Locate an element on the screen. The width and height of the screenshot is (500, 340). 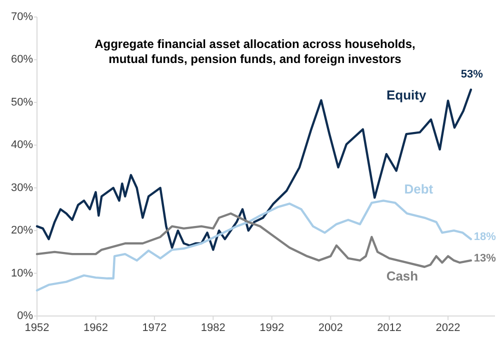
x-tick-label: 2002 is located at coordinates (330, 328).